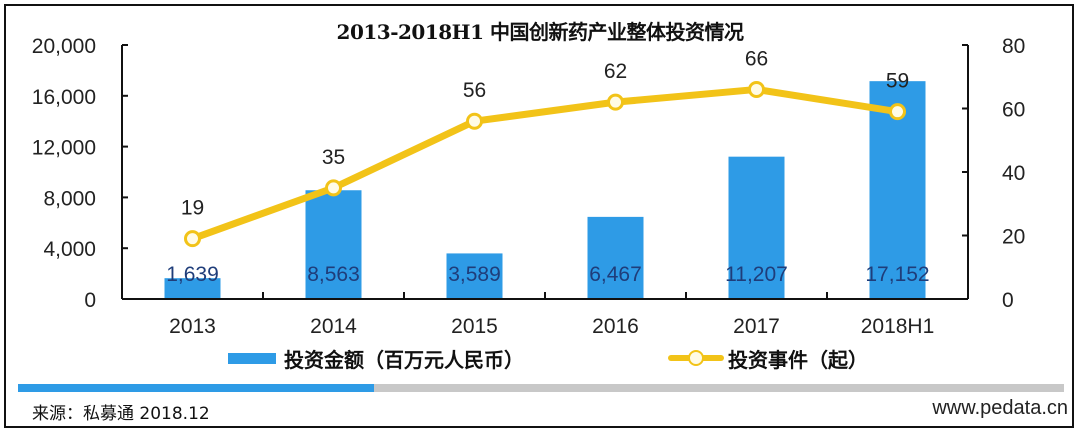  What do you see at coordinates (333, 157) in the screenshot?
I see `line-value-label: 35` at bounding box center [333, 157].